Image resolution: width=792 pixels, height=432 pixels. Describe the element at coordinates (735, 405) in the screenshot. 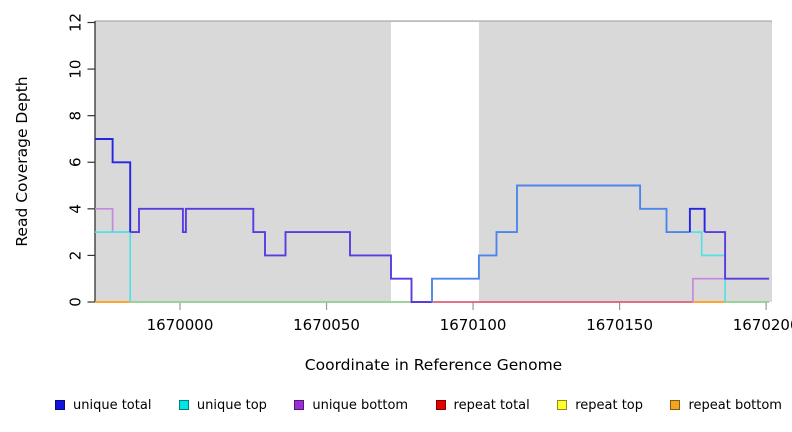

I see `legend-label: repeat bottom` at that location.